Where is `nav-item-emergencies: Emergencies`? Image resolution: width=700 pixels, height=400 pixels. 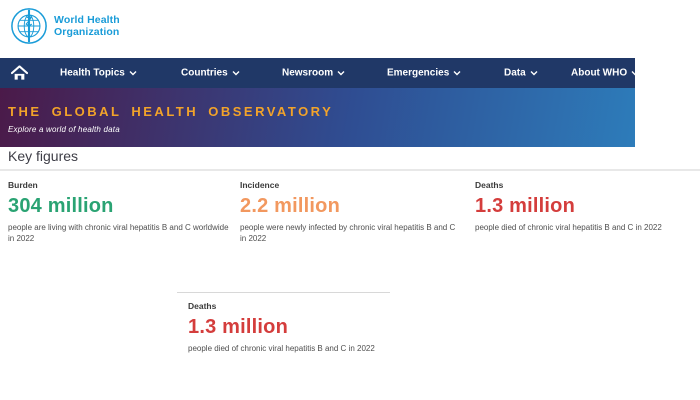 nav-item-emergencies: Emergencies is located at coordinates (424, 73).